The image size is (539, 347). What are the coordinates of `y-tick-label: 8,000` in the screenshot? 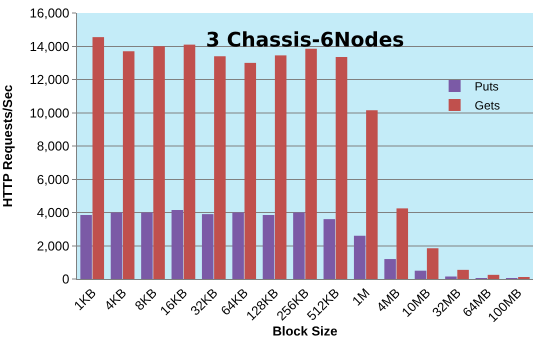 It's located at (53, 146).